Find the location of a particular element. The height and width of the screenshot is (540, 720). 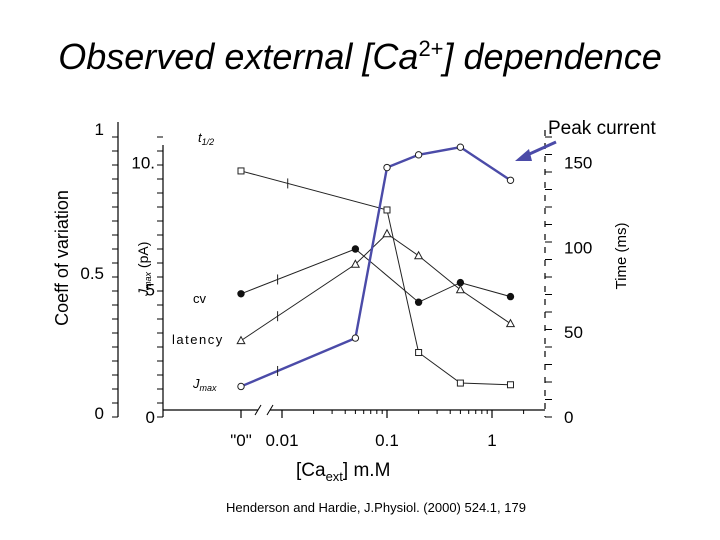

annotation-arrow-shaft is located at coordinates (540, 149).